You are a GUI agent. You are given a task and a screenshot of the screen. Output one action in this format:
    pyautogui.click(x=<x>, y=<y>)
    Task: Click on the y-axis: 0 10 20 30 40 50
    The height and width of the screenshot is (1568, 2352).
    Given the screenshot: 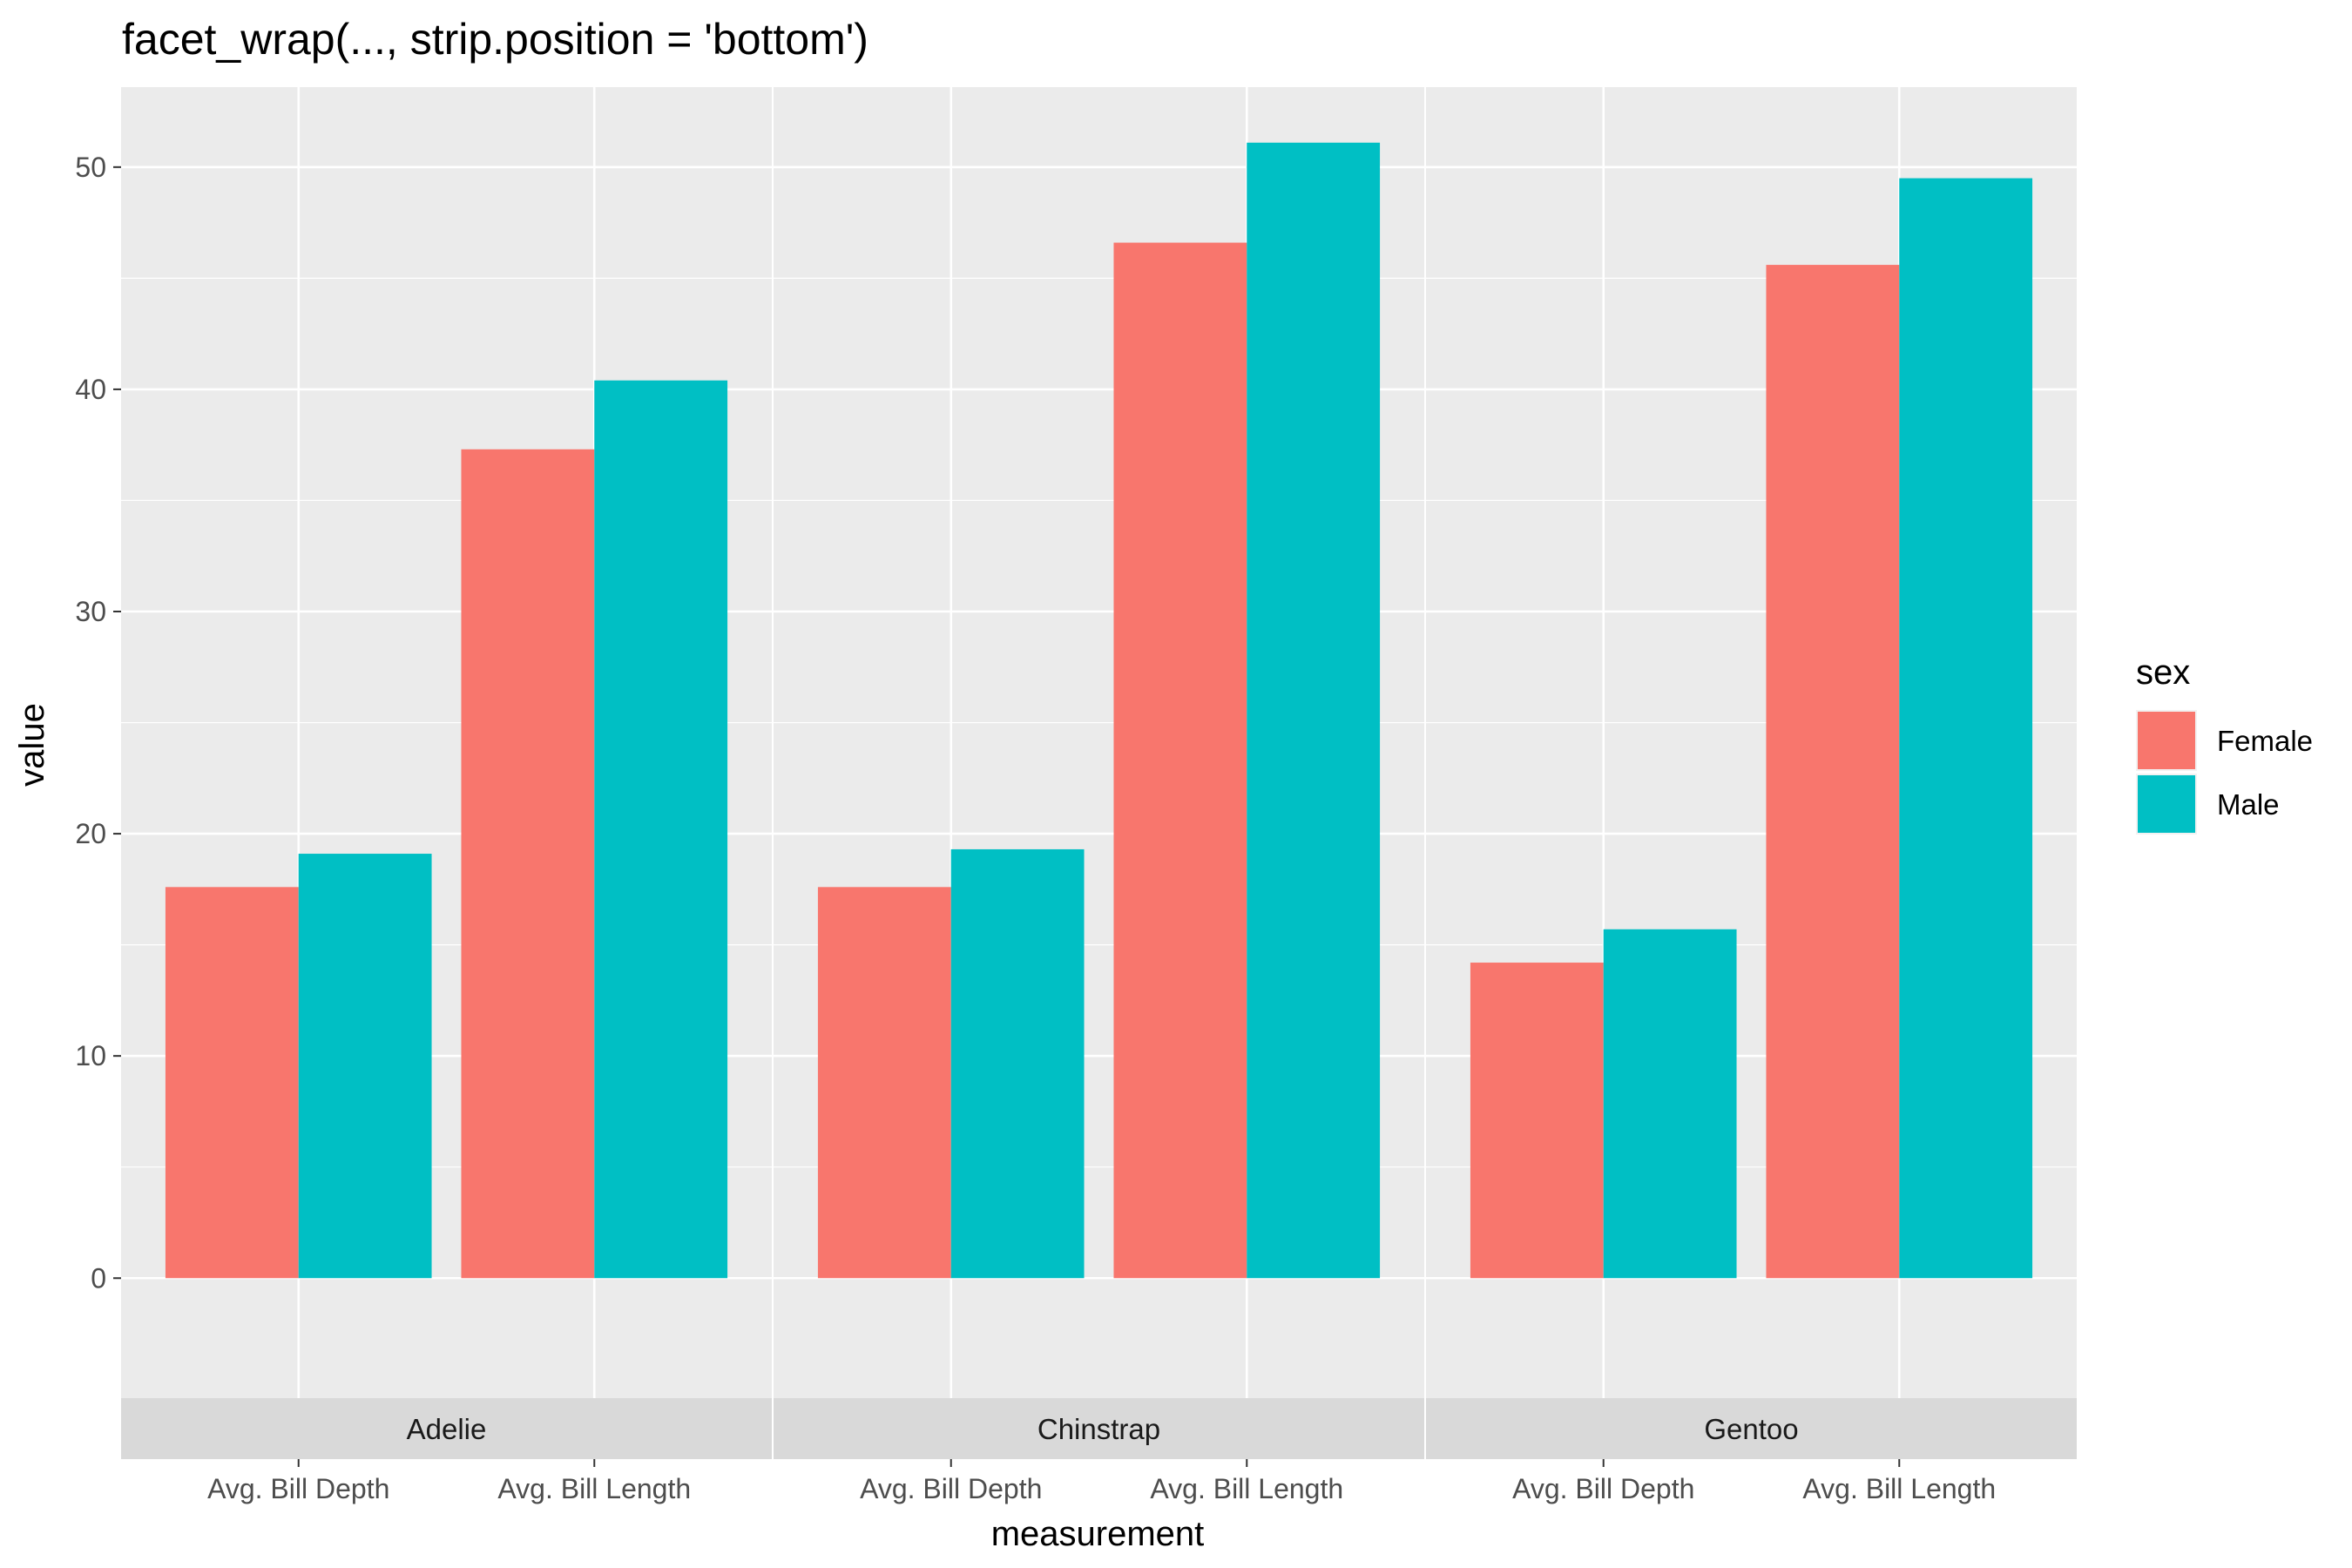 What is the action you would take?
    pyautogui.click(x=98, y=723)
    